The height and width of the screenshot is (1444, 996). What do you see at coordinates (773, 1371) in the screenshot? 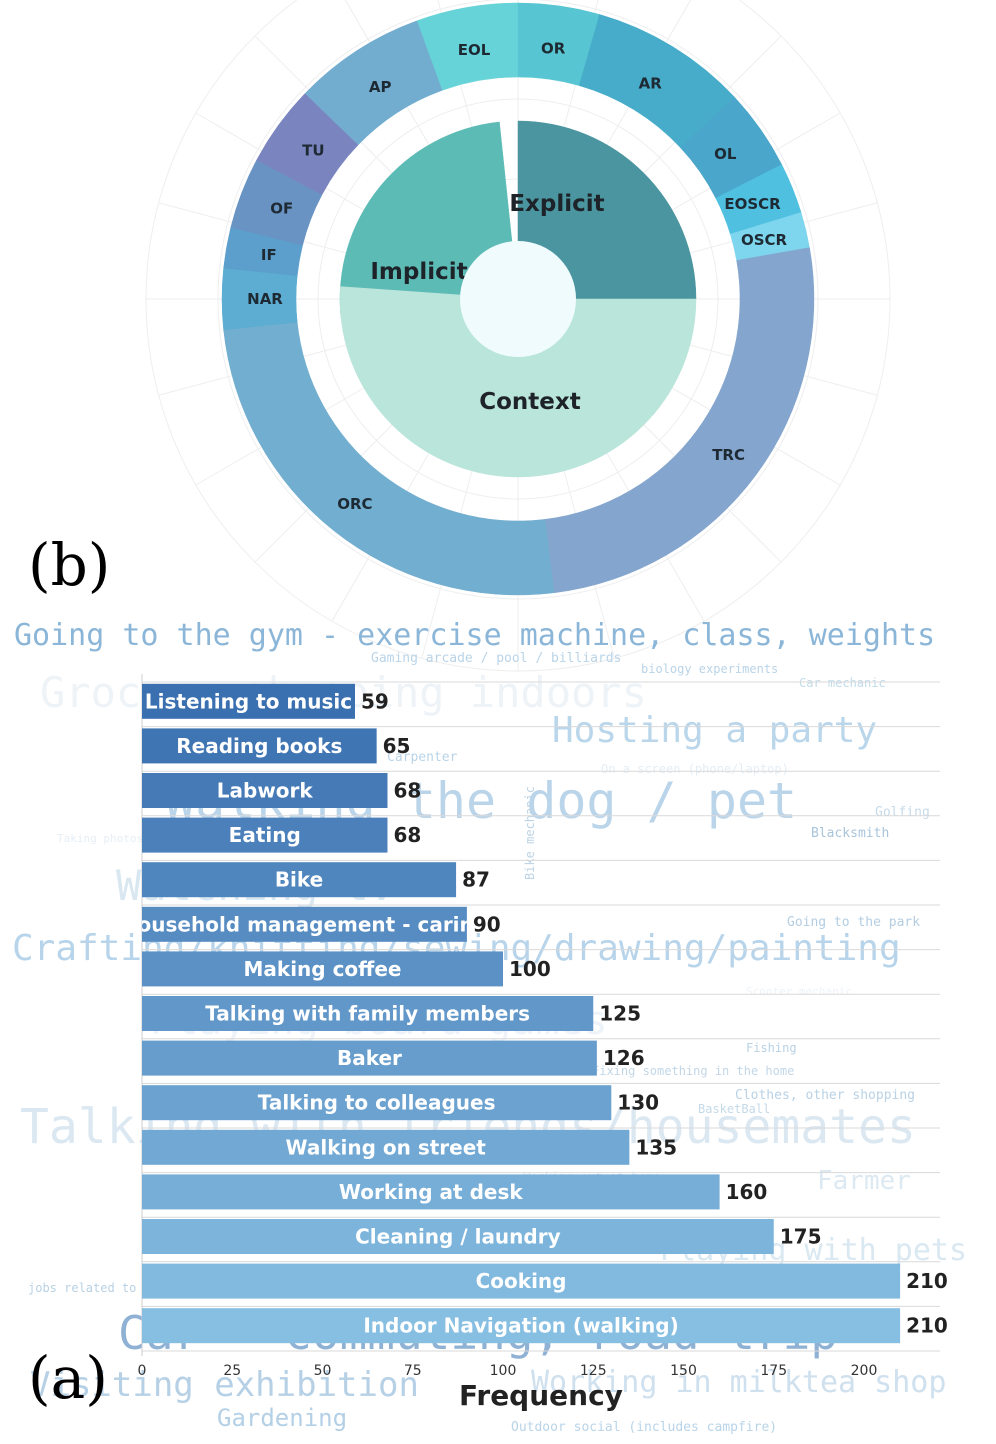
I see `x-tick-label: 175` at bounding box center [773, 1371].